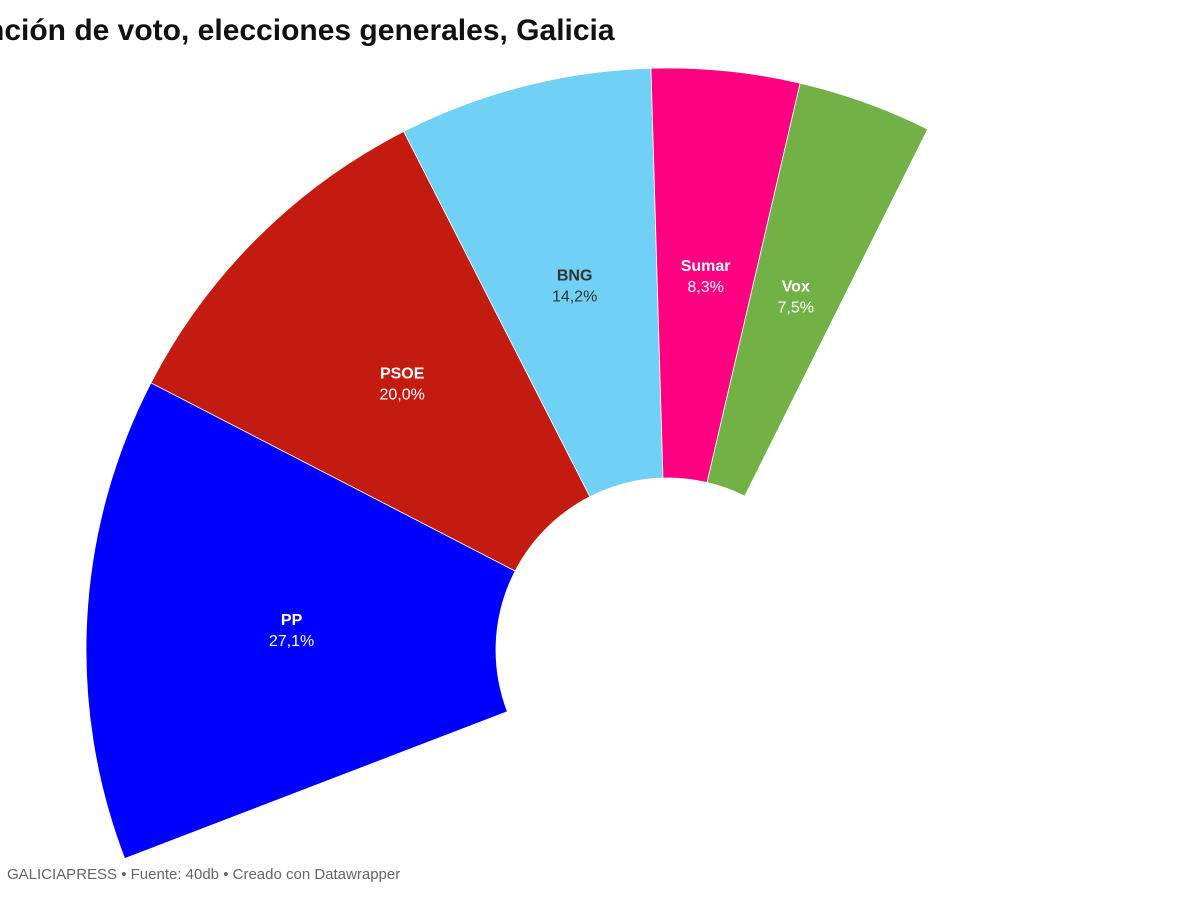 The width and height of the screenshot is (1200, 900). I want to click on slice-label-vox: Vox, so click(796, 286).